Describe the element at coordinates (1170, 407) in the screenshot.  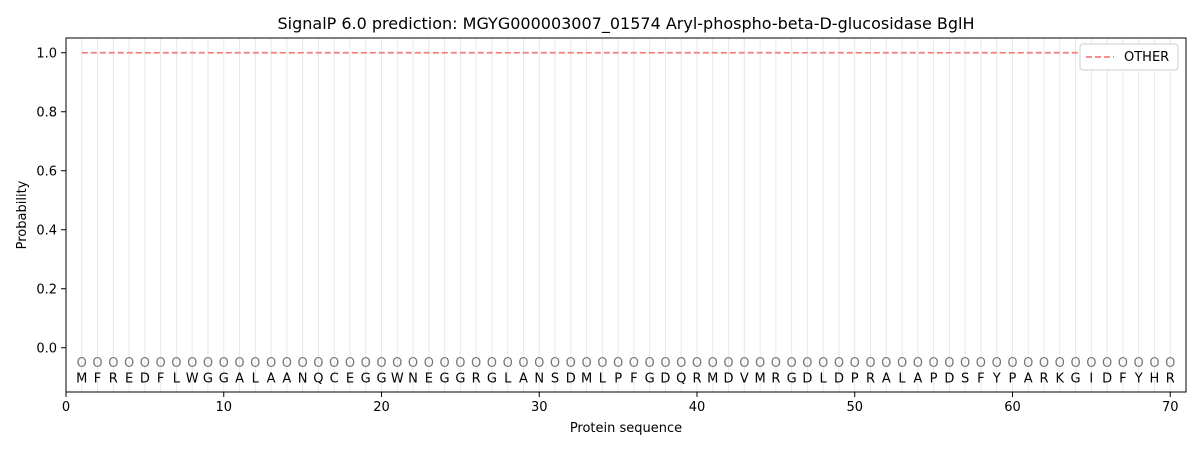
I see `x-tick-label: 70` at that location.